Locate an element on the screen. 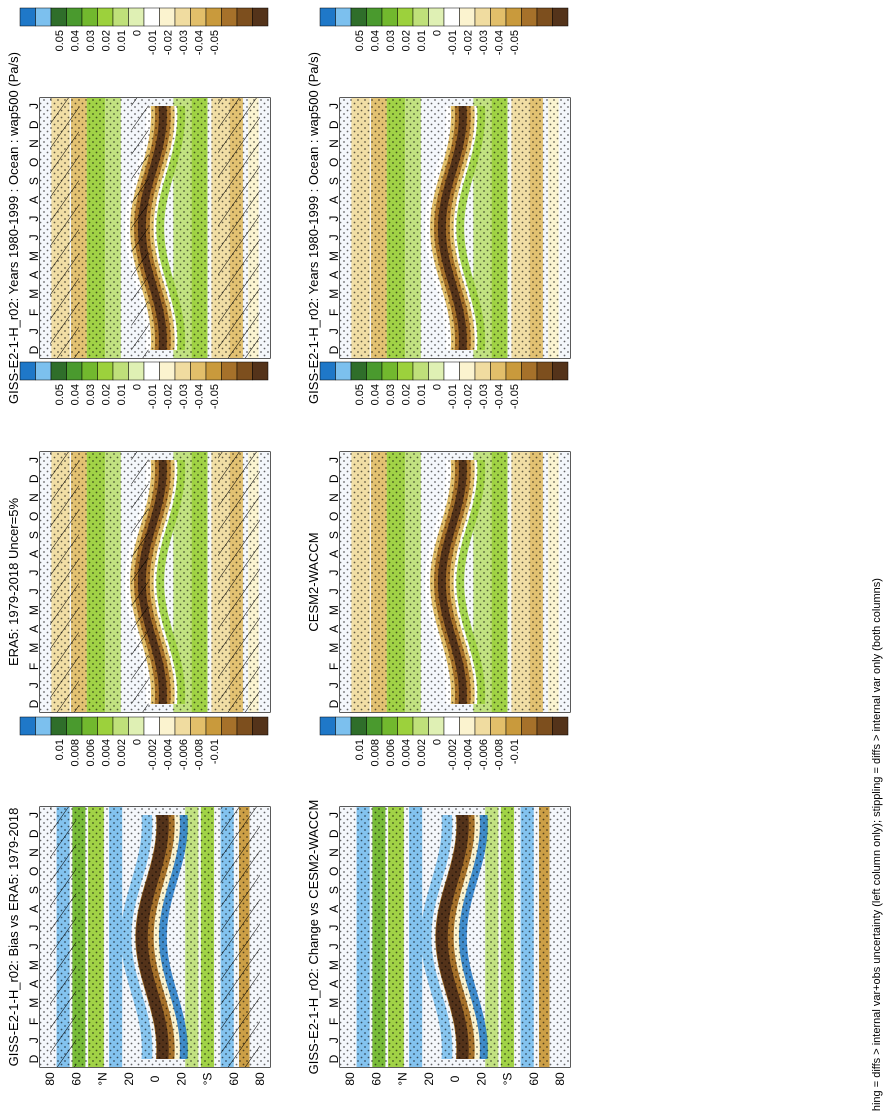 The image size is (891, 1111). colorbar-label: -0.03 is located at coordinates (484, 396).